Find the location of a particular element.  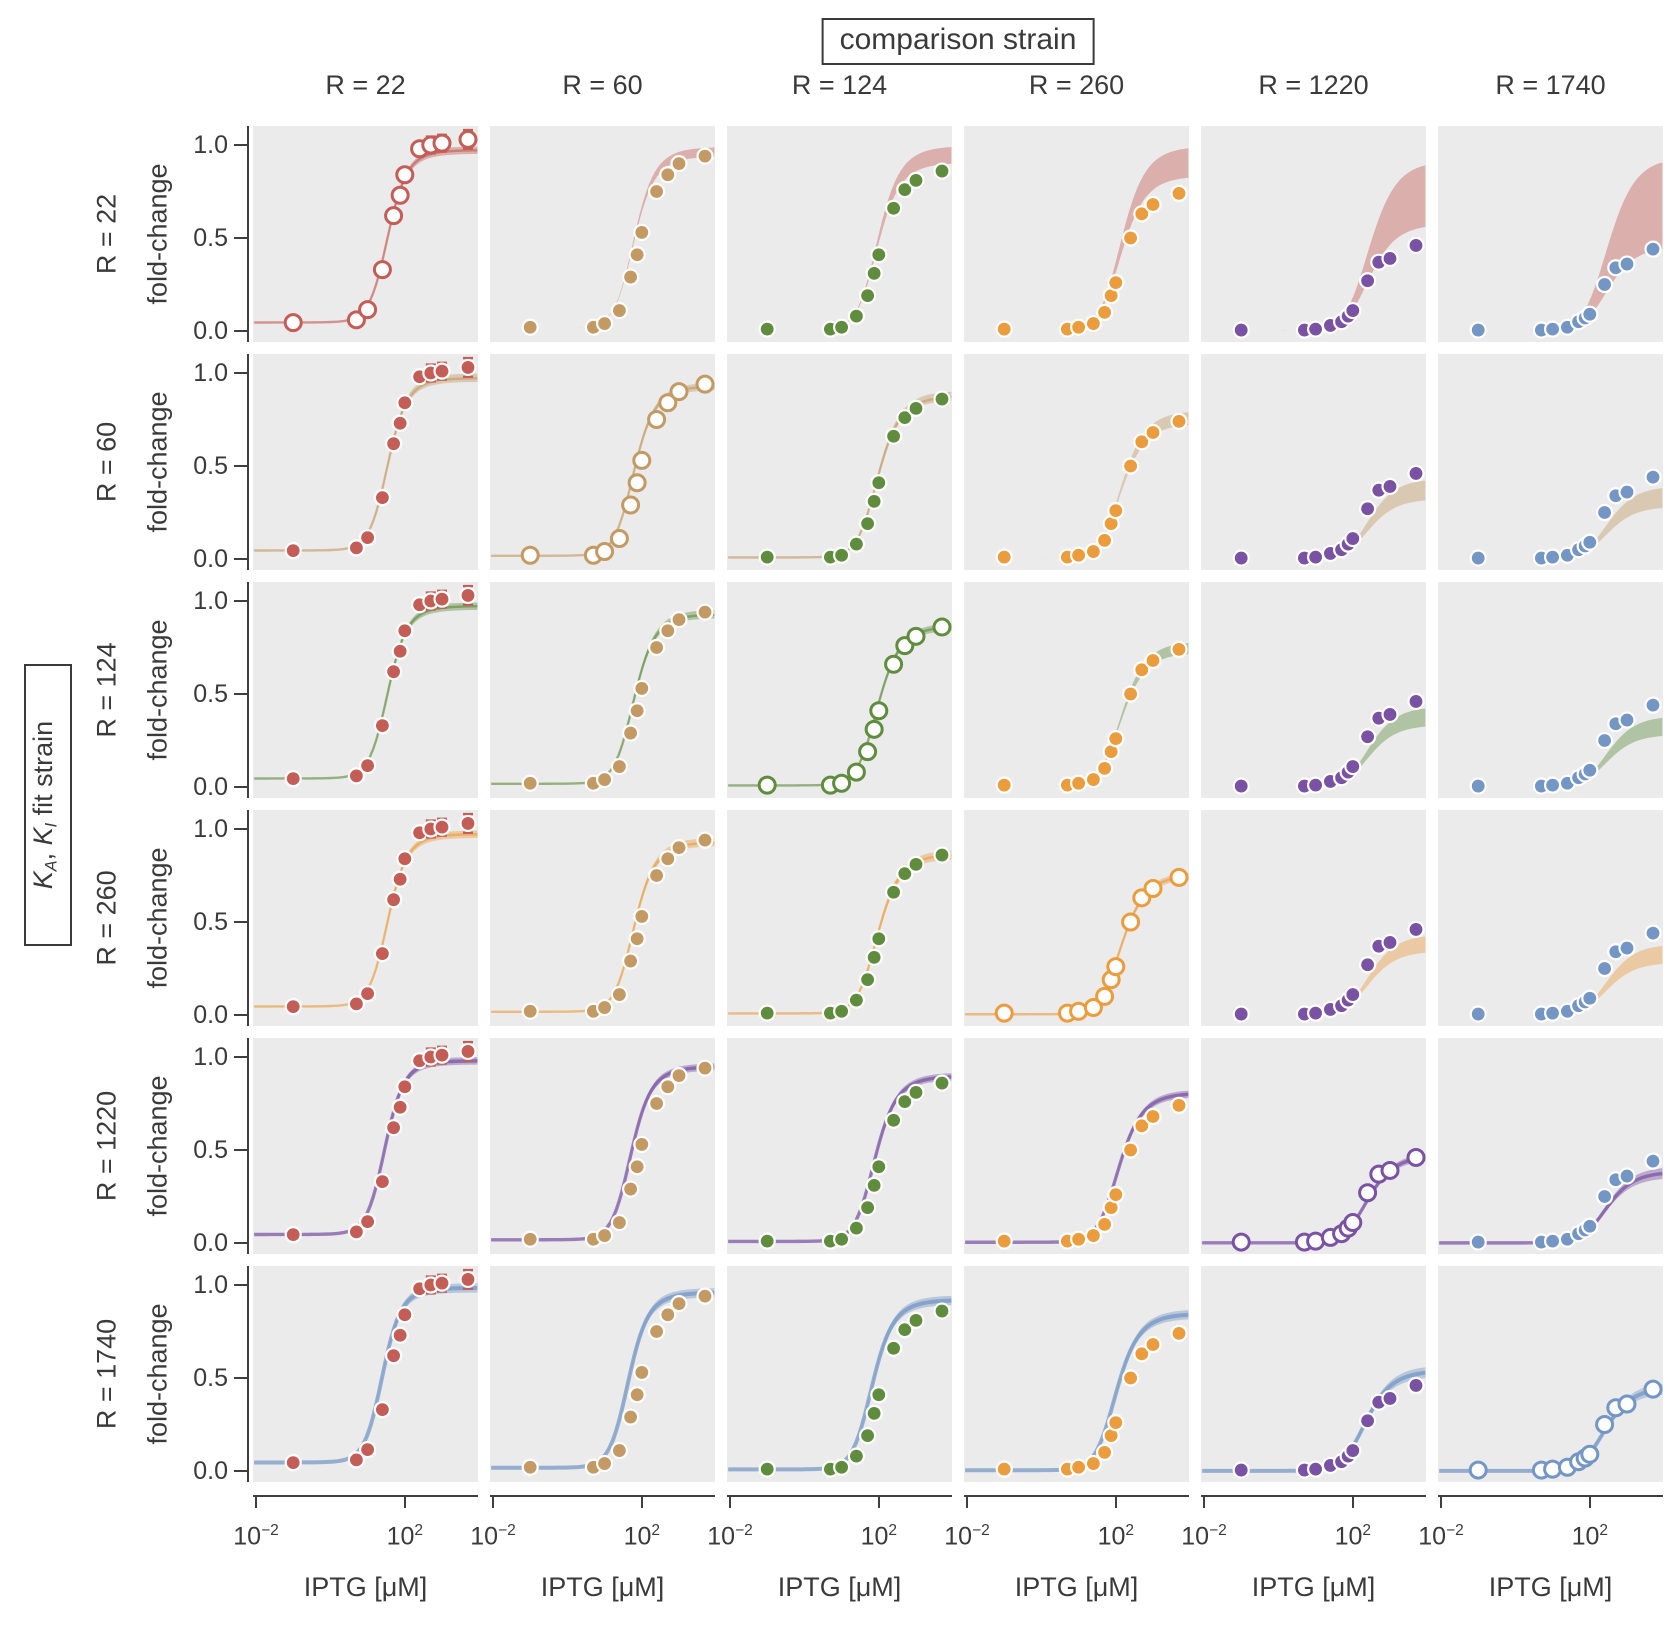

fit-strain-label-segment: fit strain is located at coordinates (43, 771).